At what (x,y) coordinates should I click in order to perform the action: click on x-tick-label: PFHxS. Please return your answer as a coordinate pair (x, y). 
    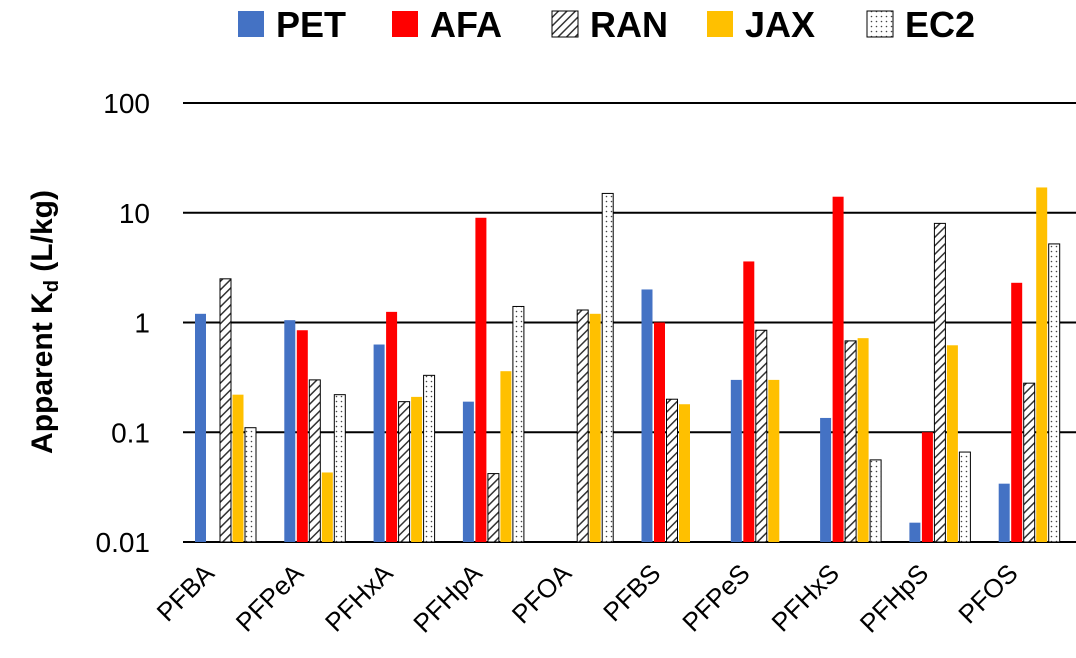
    Looking at the image, I should click on (805, 597).